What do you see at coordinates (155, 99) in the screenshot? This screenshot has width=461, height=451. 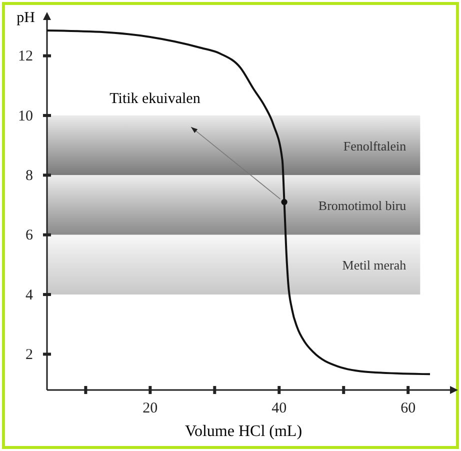 I see `annotation: Titik ekuivalen` at bounding box center [155, 99].